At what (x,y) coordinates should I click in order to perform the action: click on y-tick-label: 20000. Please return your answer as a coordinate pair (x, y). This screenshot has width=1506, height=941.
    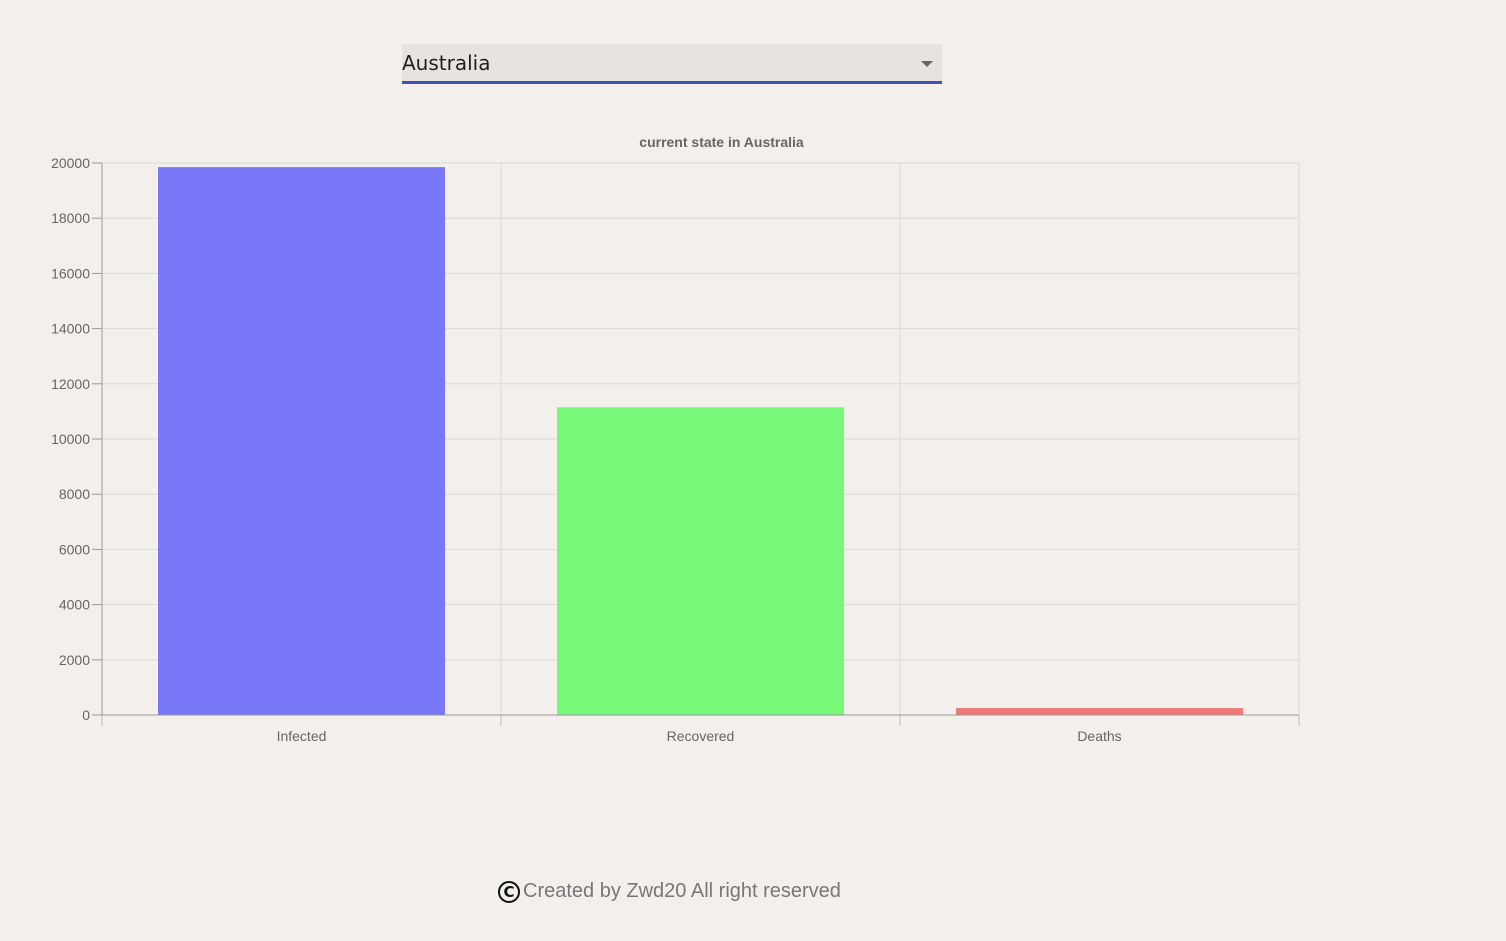
    Looking at the image, I should click on (70, 163).